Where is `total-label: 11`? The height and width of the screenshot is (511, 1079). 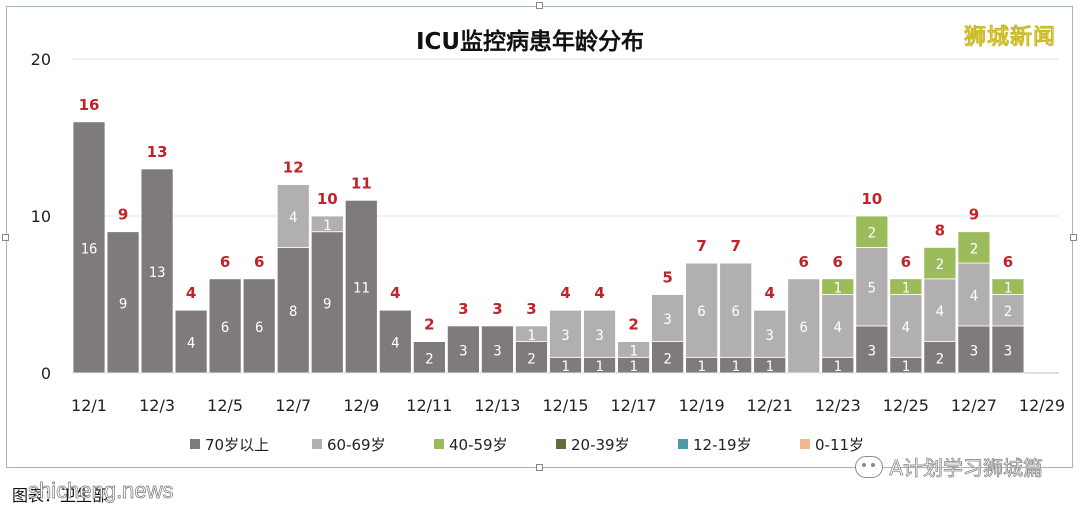 total-label: 11 is located at coordinates (361, 183).